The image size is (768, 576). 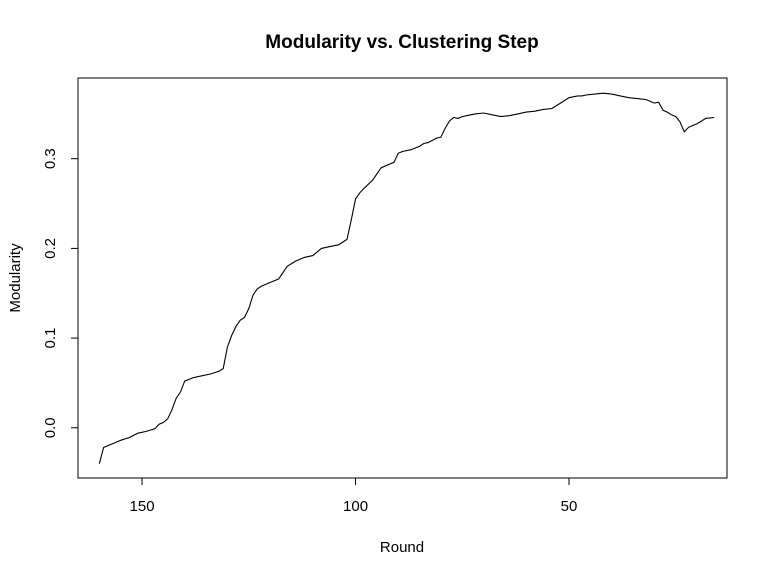 I want to click on x-tick-label: 150, so click(x=142, y=506).